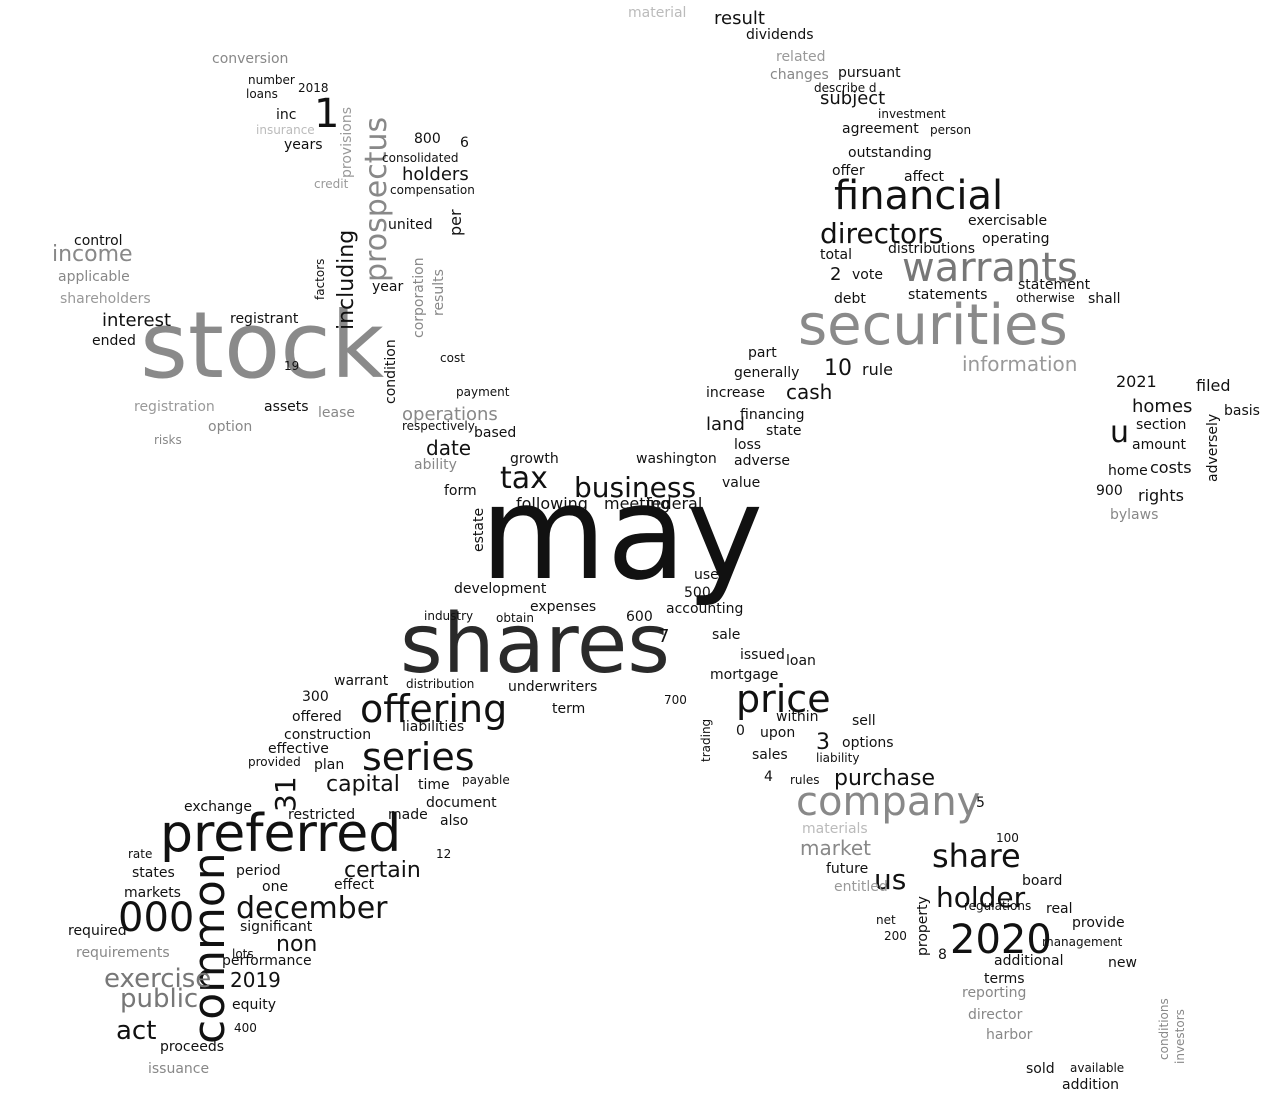 The width and height of the screenshot is (1280, 1112). What do you see at coordinates (363, 784) in the screenshot?
I see `word: capital` at bounding box center [363, 784].